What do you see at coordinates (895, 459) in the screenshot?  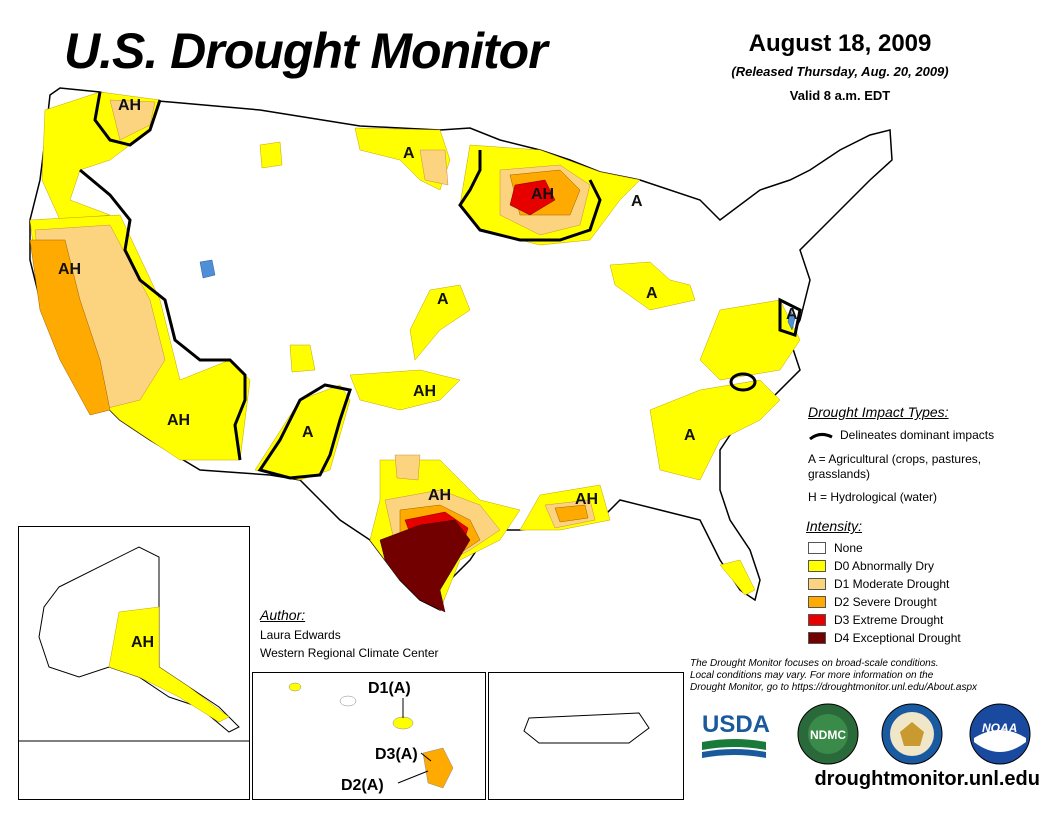 I see `impact-agricultural-label: A = Agricultural (crops, pastures,` at bounding box center [895, 459].